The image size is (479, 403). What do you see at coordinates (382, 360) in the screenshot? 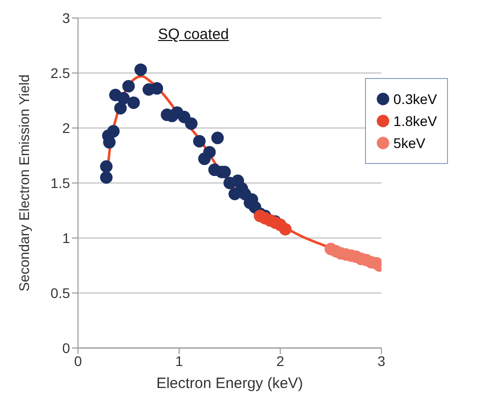
I see `x-tick-label: 3` at bounding box center [382, 360].